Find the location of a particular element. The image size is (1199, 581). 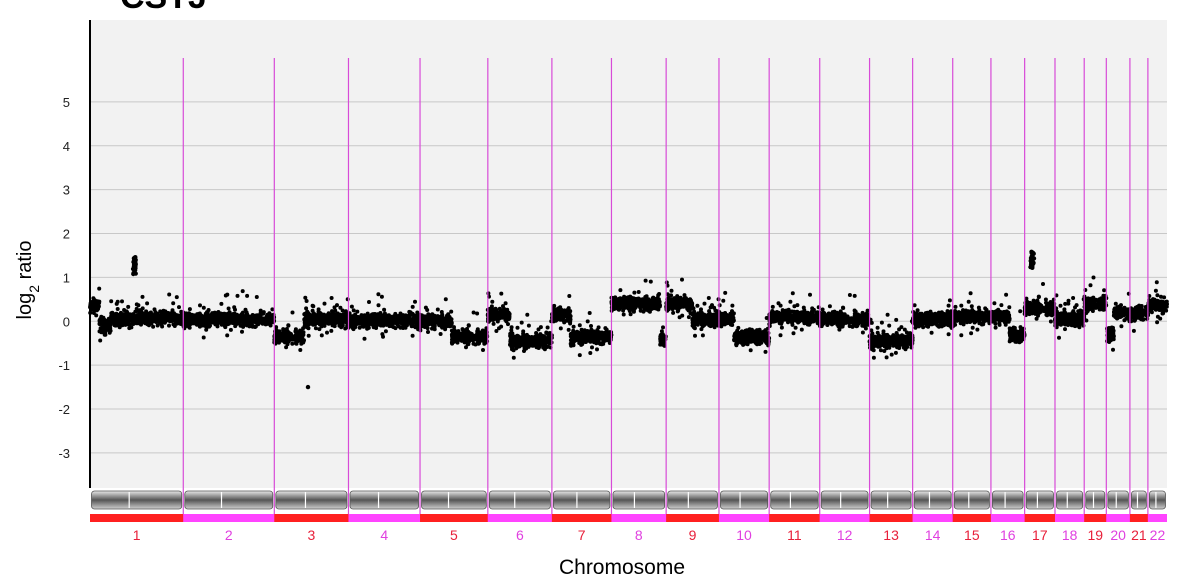

y-tick-label: -1 is located at coordinates (64, 365).